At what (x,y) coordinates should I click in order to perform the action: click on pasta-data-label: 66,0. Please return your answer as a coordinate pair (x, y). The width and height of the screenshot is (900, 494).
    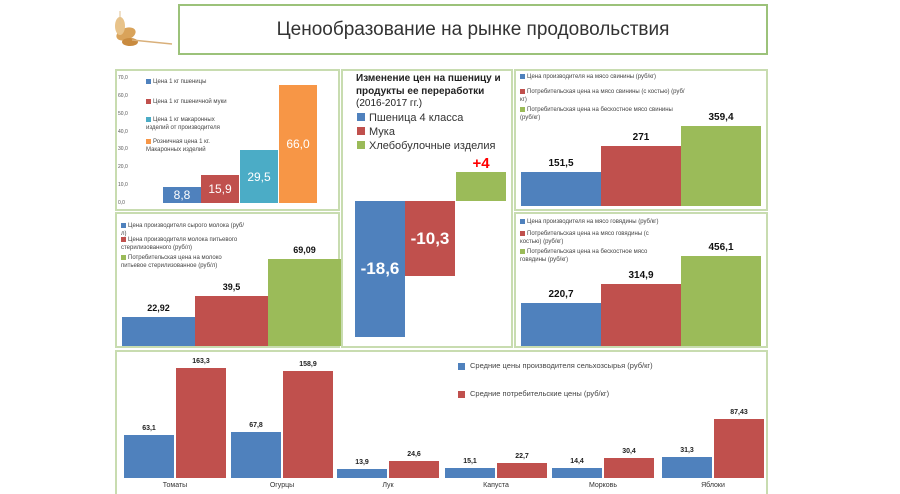
    Looking at the image, I should click on (298, 144).